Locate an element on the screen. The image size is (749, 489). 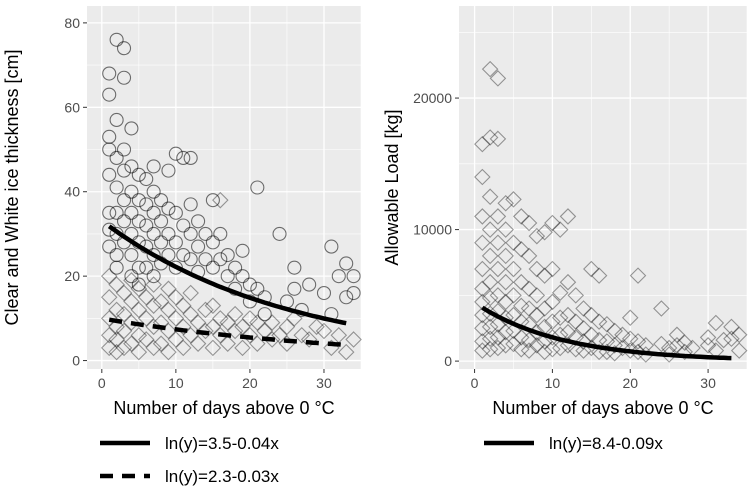
chart1-legend-label-2: ln(y)=2.3-0.03x is located at coordinates (222, 476).